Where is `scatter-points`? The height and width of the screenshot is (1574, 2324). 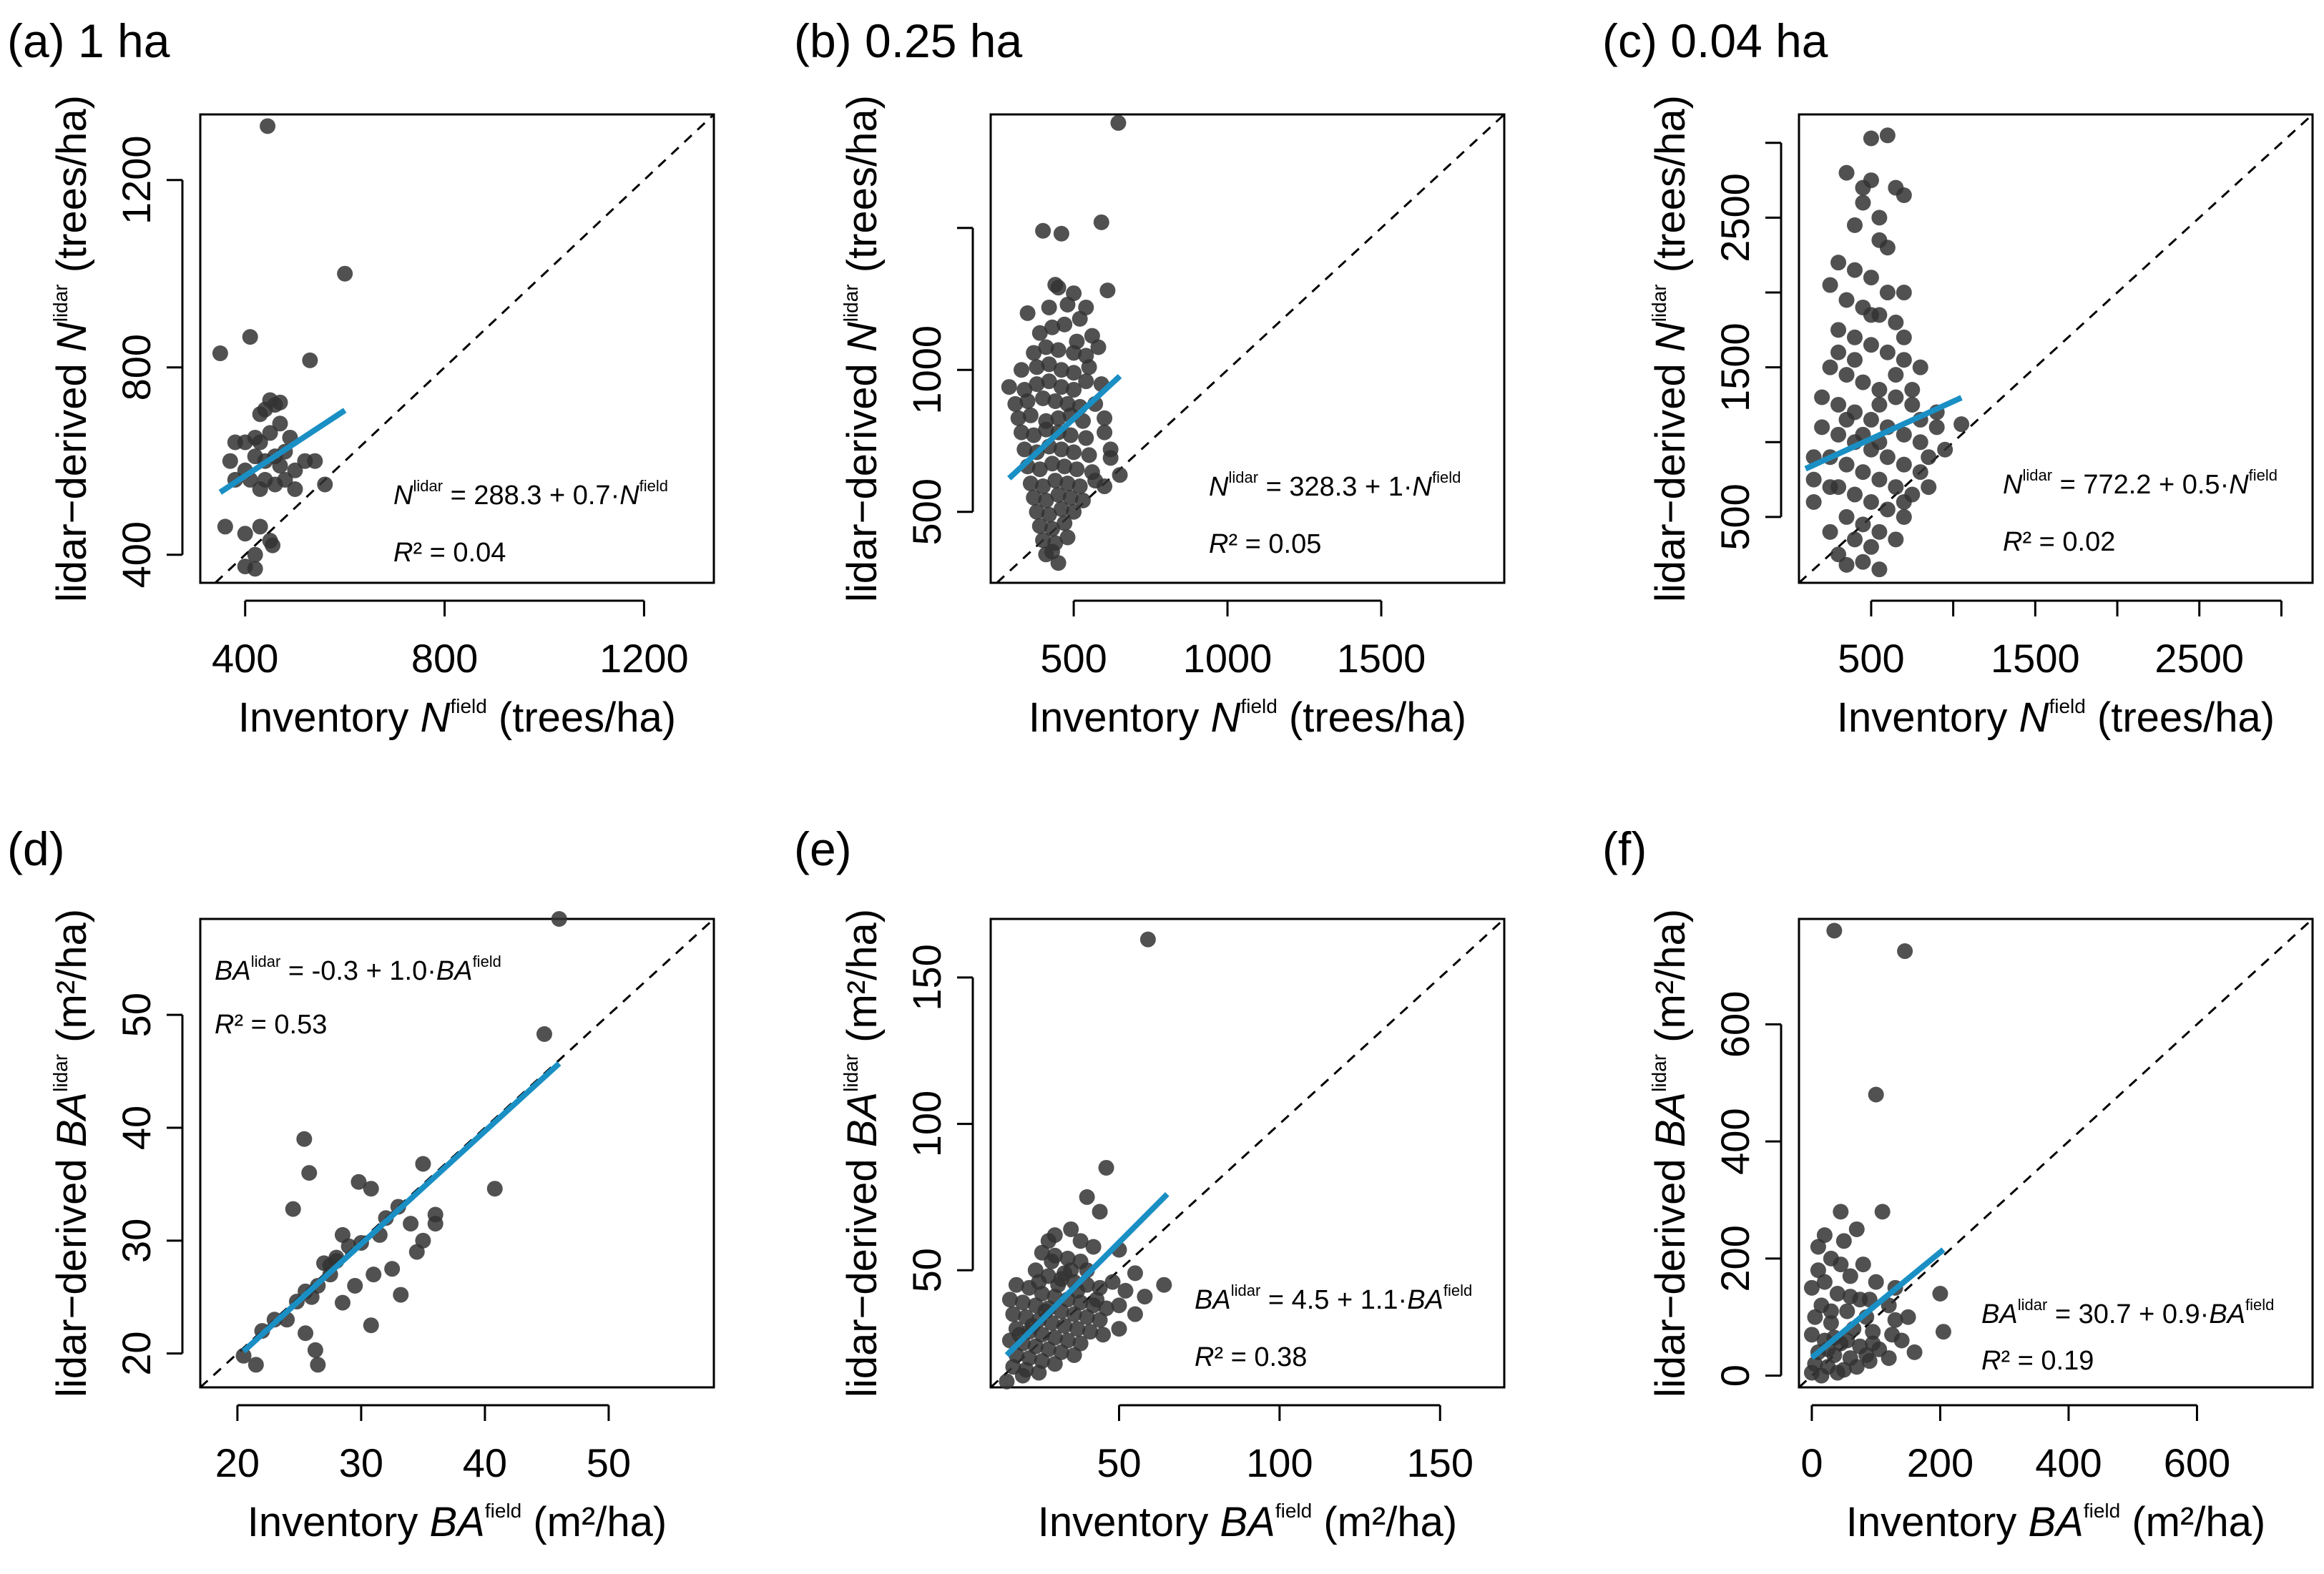
scatter-points is located at coordinates (282, 347).